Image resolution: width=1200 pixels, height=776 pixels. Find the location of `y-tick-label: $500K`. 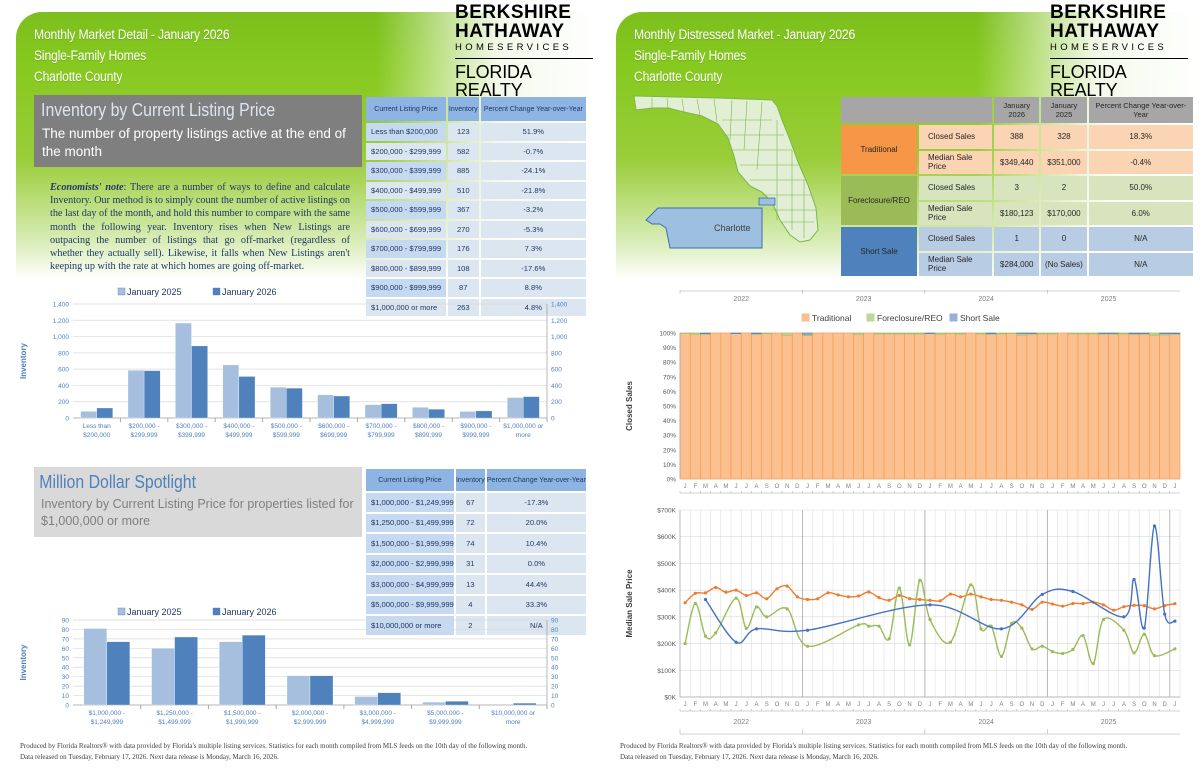

y-tick-label: $500K is located at coordinates (666, 564).